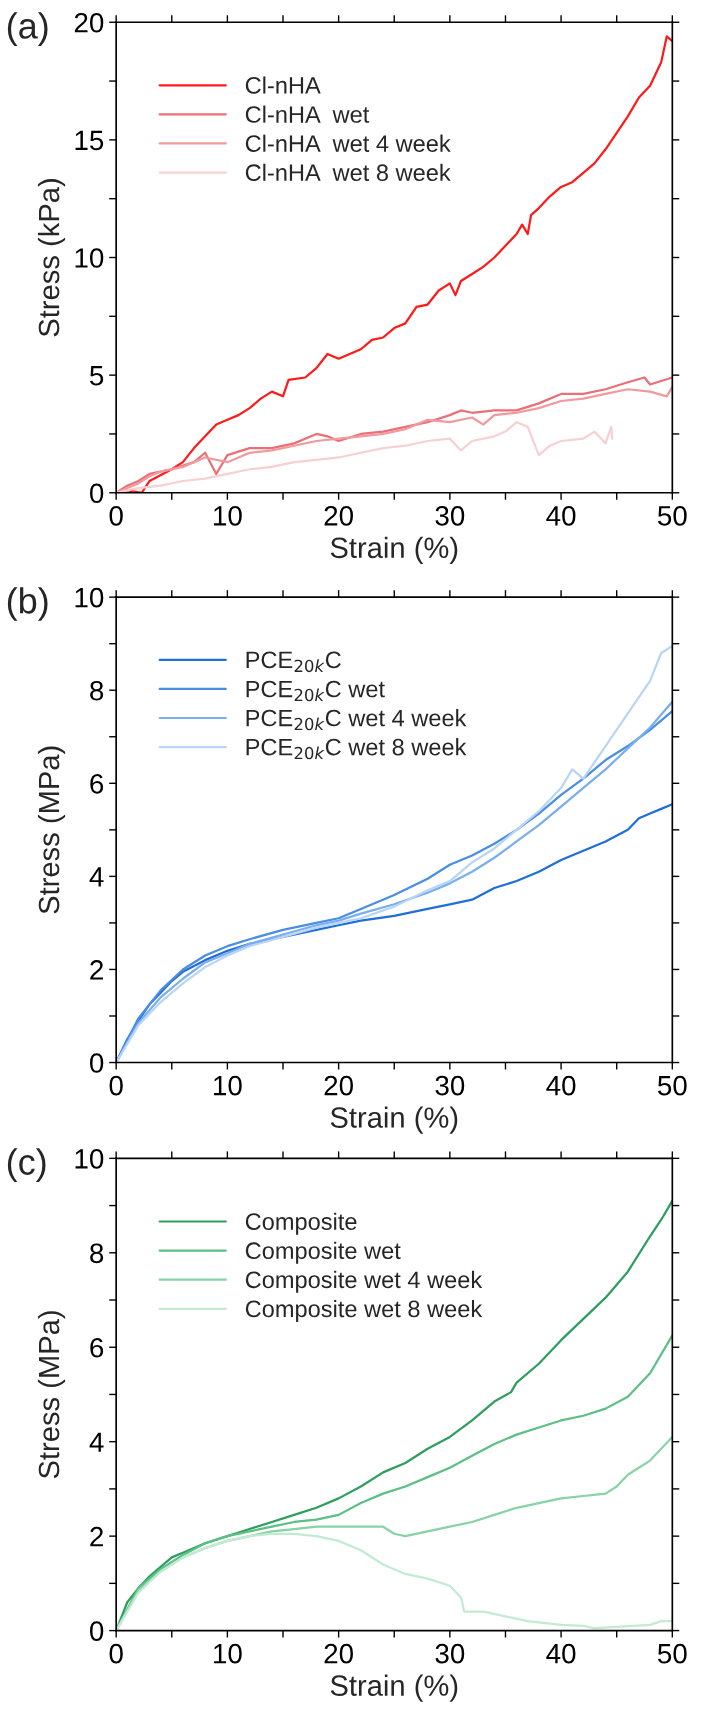 This screenshot has width=704, height=1711. I want to click on legend-label: PCE$_{20k}$C wet 8 week, so click(356, 749).